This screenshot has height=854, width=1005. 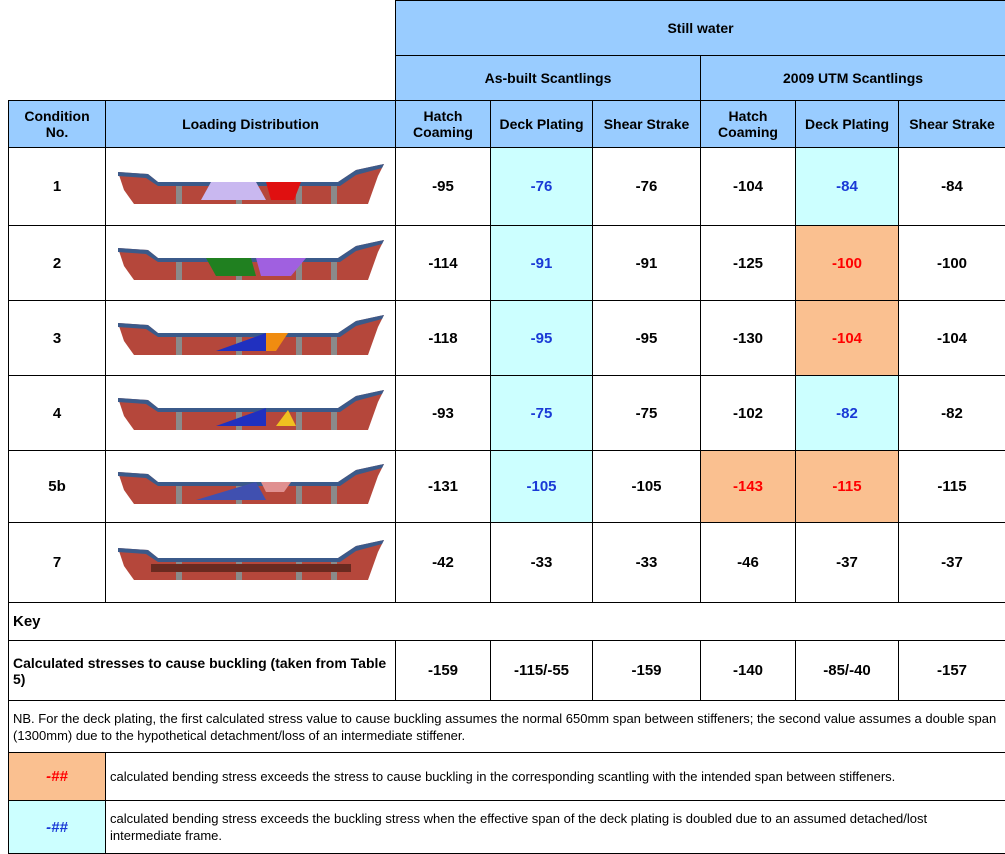 What do you see at coordinates (443, 338) in the screenshot?
I see `stress-value: -118` at bounding box center [443, 338].